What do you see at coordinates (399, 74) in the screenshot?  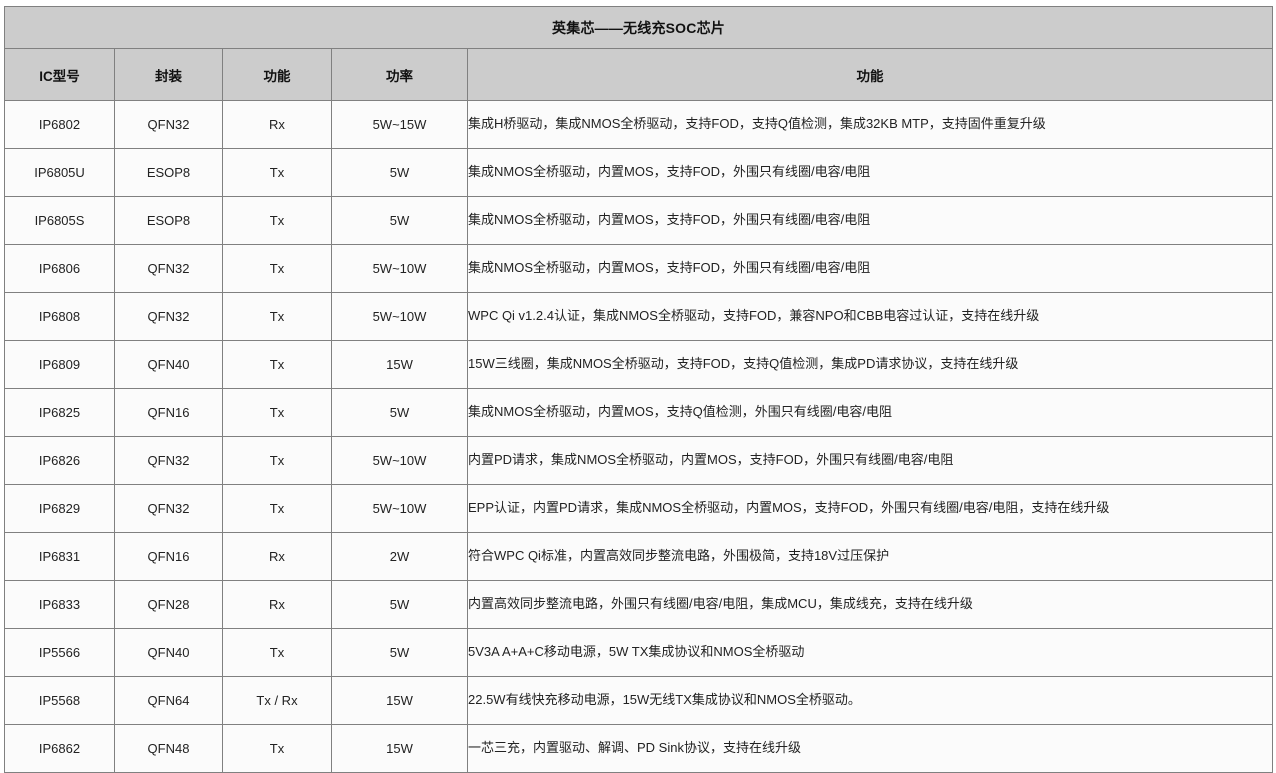 I see `column-header-power: 功率` at bounding box center [399, 74].